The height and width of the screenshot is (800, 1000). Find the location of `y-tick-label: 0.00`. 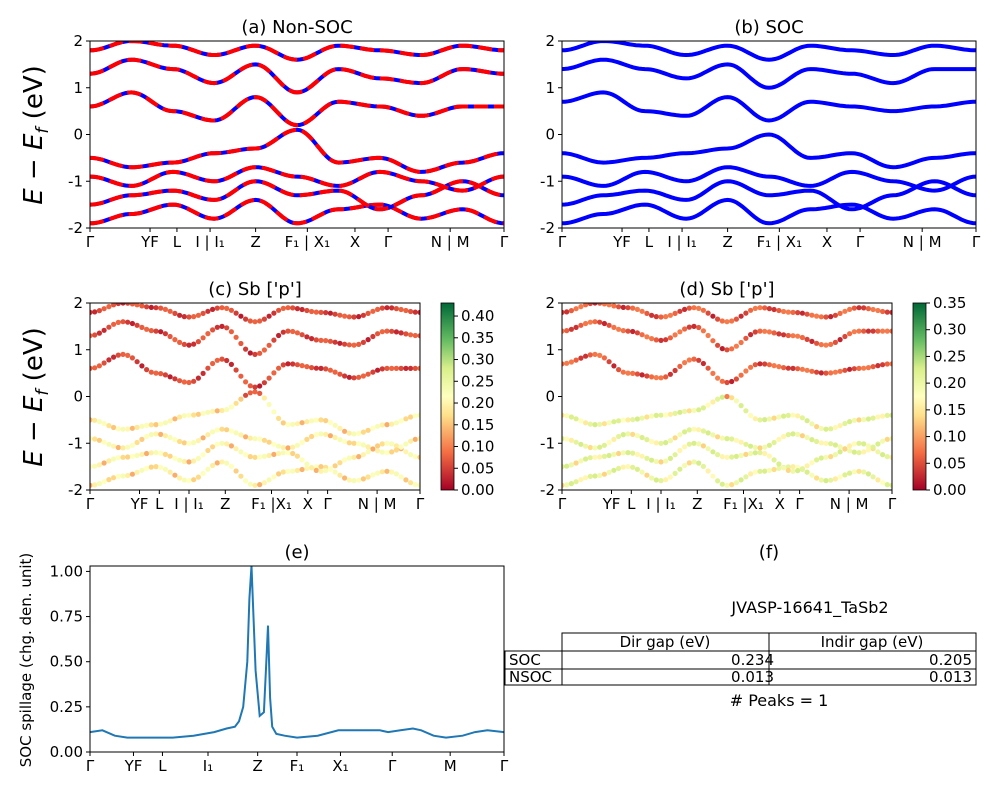

y-tick-label: 0.00 is located at coordinates (66, 752).